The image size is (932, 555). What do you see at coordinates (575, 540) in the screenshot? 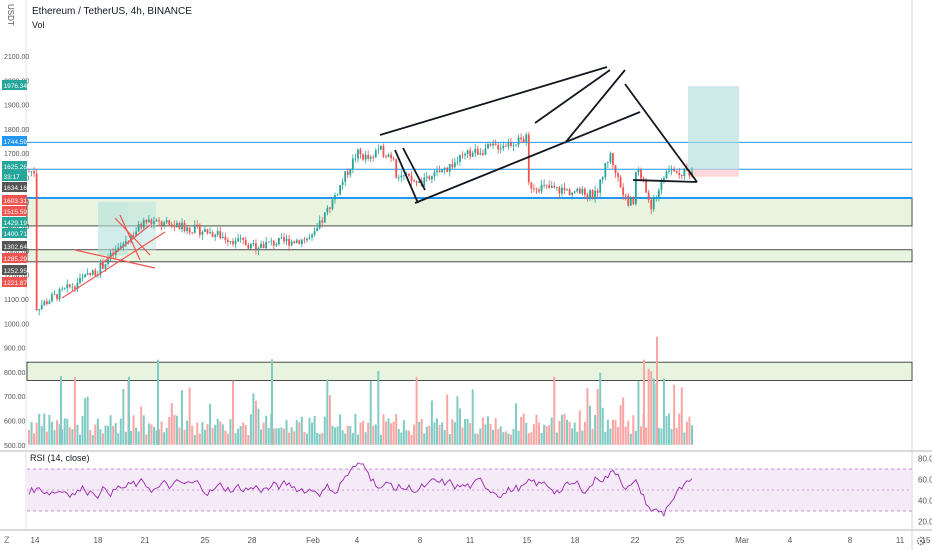
I see `time-tick-label: 18` at bounding box center [575, 540].